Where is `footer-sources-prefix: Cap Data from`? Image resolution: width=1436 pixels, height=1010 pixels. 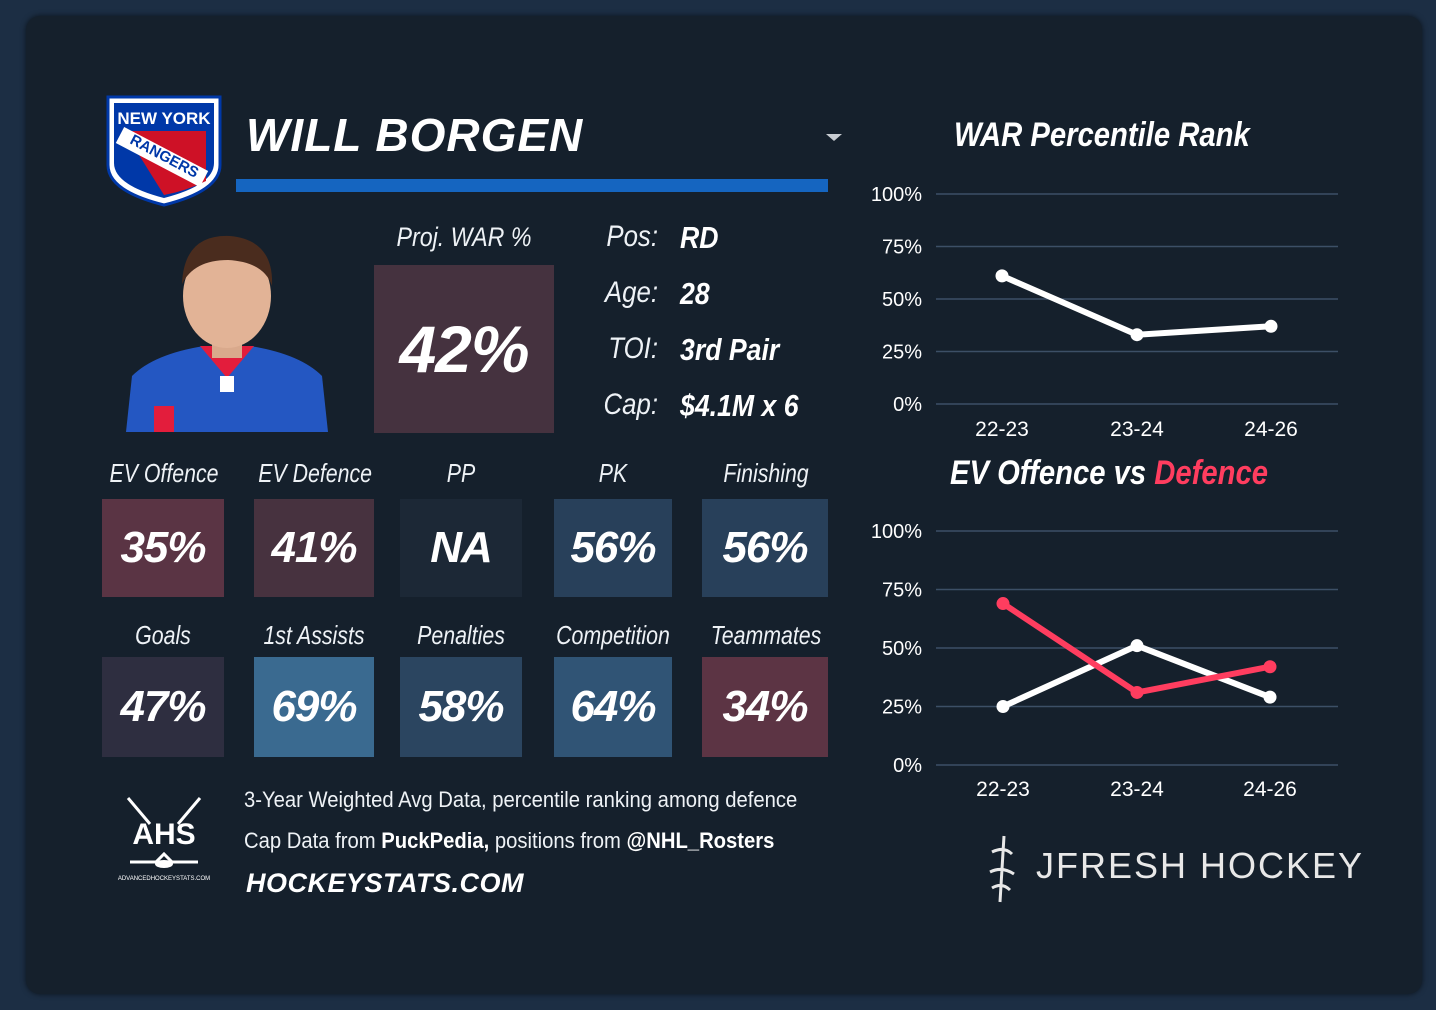
footer-sources-prefix: Cap Data from is located at coordinates (313, 840).